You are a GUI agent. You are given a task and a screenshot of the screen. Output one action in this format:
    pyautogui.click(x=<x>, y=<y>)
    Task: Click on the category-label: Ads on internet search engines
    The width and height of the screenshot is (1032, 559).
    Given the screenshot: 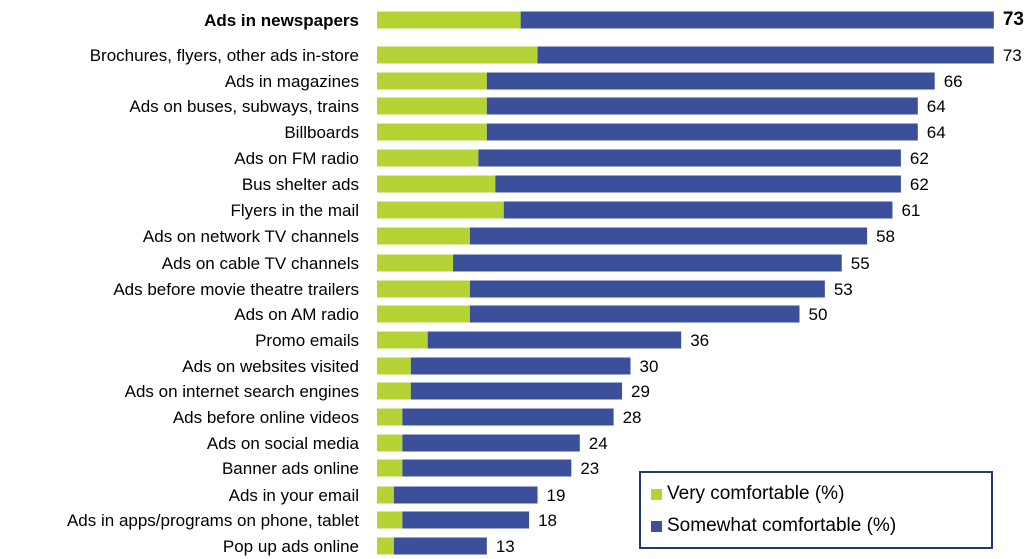 What is the action you would take?
    pyautogui.click(x=242, y=391)
    